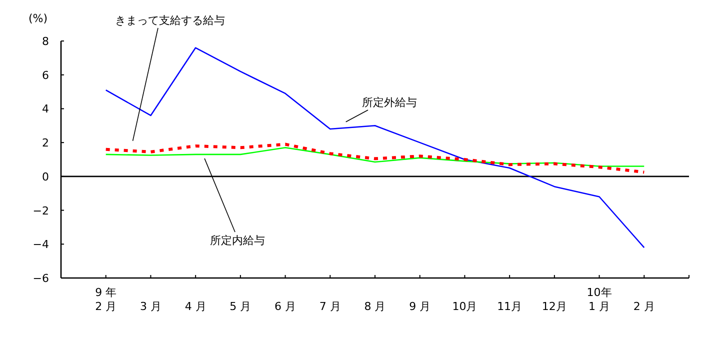  I want to click on xtick: 9 月, so click(420, 306).